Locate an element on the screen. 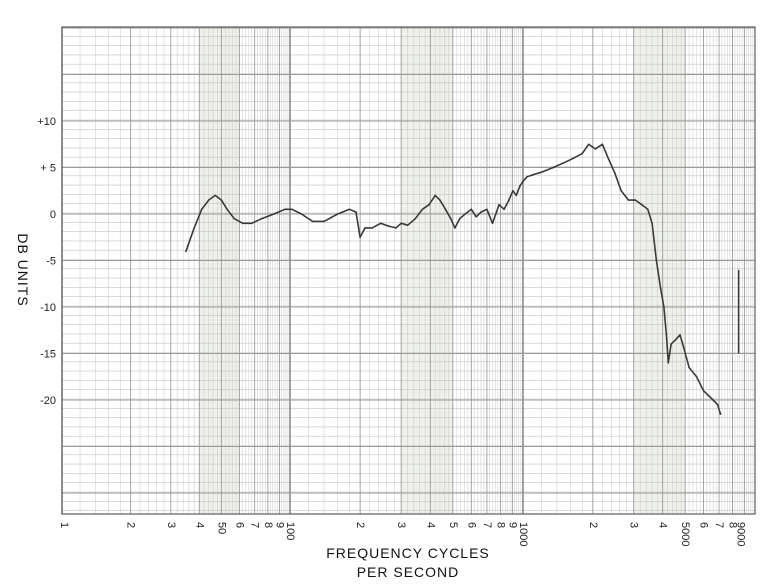 This screenshot has height=584, width=777. x-tick-label: 5000 is located at coordinates (685, 534).